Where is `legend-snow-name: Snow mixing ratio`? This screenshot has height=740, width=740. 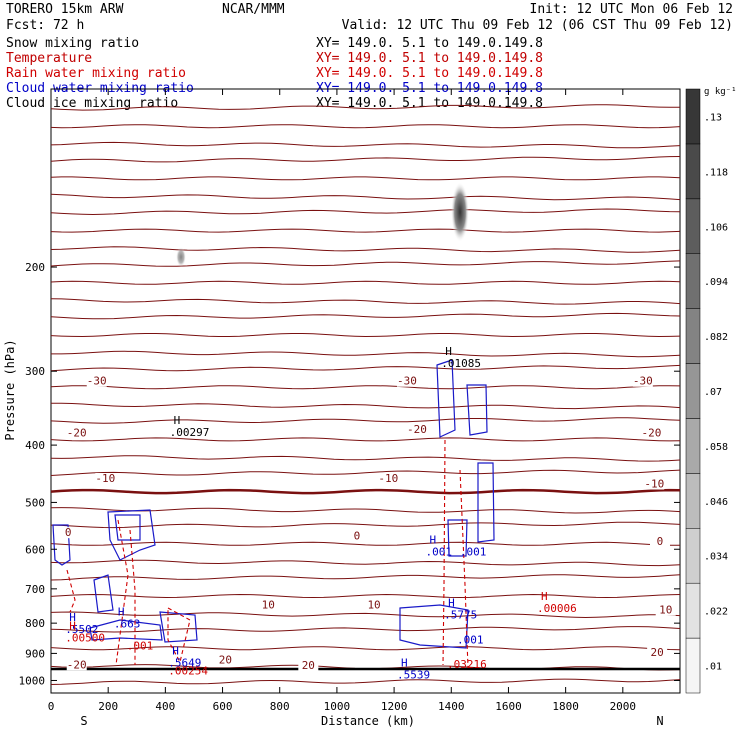
legend-snow-name: Snow mixing ratio is located at coordinates (72, 43).